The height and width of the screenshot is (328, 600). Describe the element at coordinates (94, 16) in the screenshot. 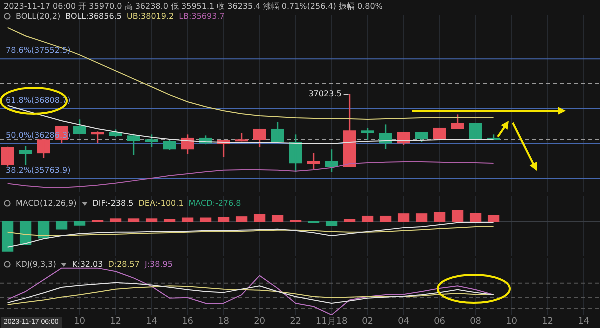

I see `text: BOLL:36856.5` at that location.